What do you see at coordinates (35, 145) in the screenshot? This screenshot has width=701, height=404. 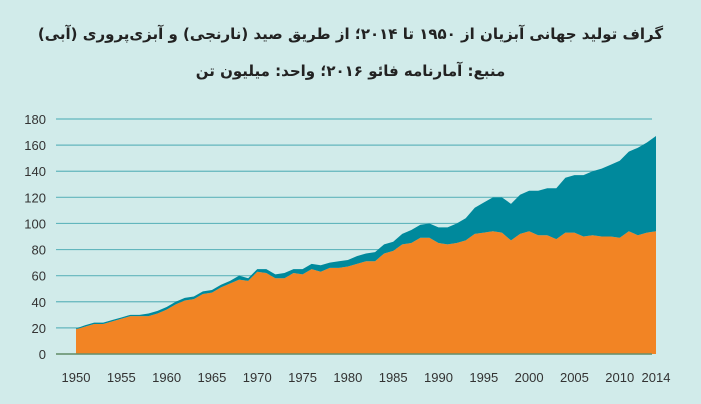 I see `y-tick-label: 160` at bounding box center [35, 145].